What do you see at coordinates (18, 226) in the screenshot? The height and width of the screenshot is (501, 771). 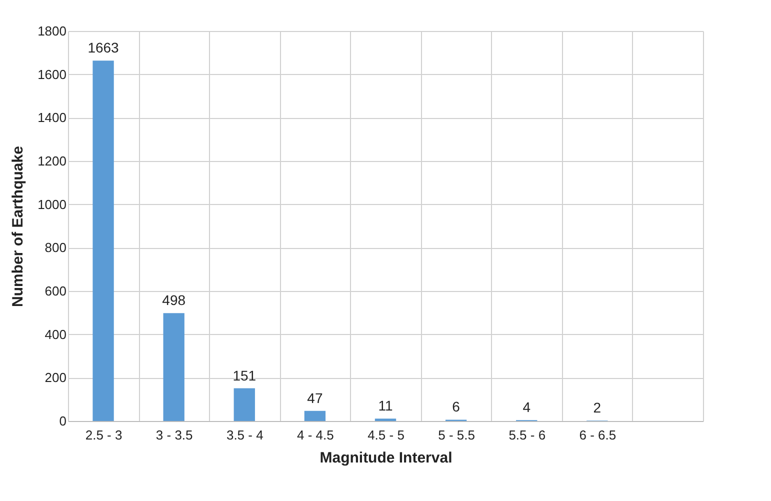 I see `y-axis-title: Number of Earthquake` at bounding box center [18, 226].